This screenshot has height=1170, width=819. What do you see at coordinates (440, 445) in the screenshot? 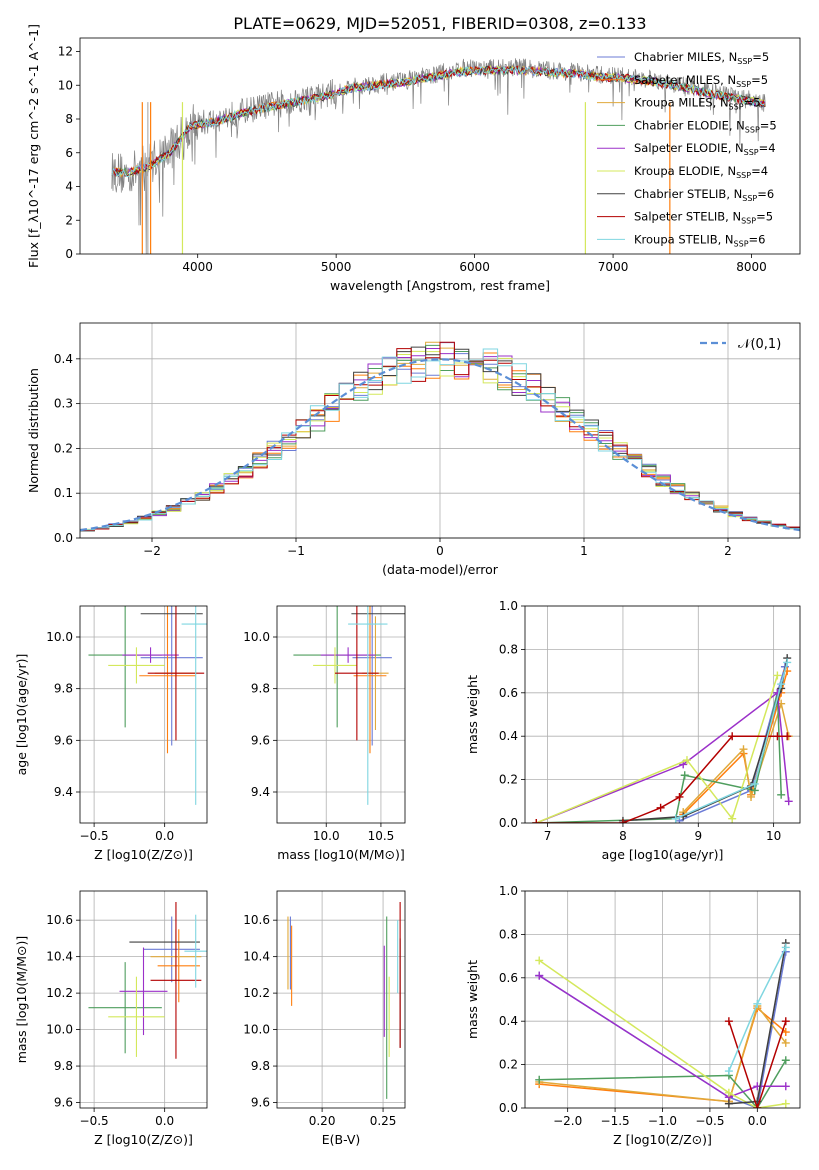
I see `normal-curve` at bounding box center [440, 445].